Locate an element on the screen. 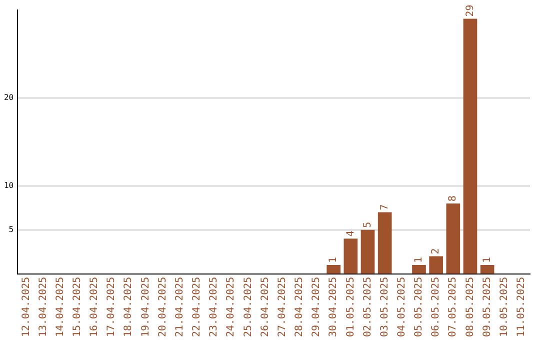 Image resolution: width=540 pixels, height=340 pixels. x-tick-label: 25.04.2025 is located at coordinates (248, 307).